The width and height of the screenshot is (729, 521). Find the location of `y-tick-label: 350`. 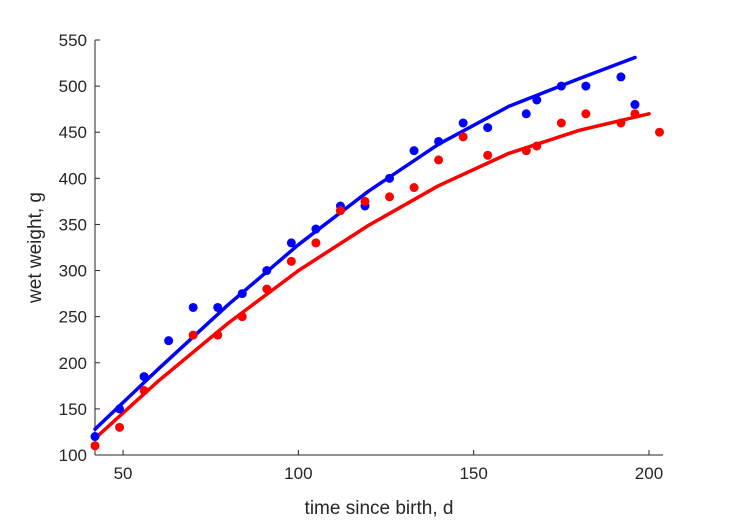

y-tick-label: 350 is located at coordinates (73, 224).